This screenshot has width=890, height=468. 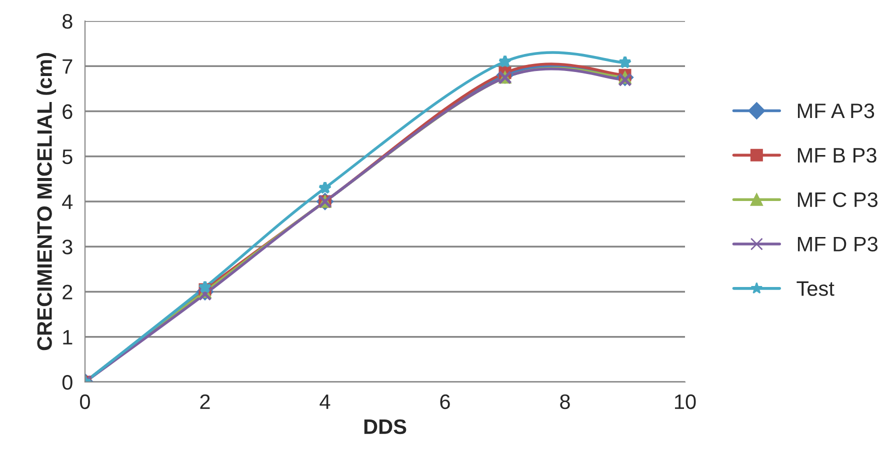 I want to click on x-tick-label: 10, so click(x=685, y=402).